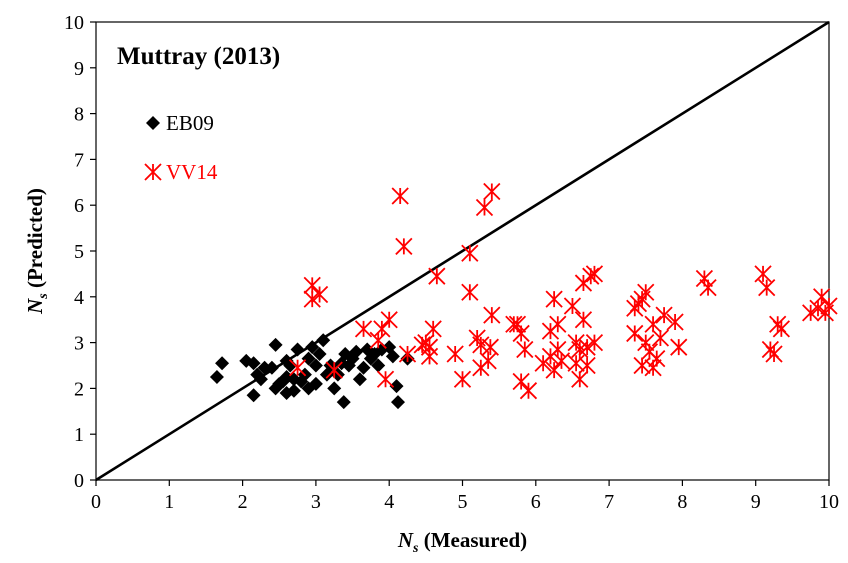  I want to click on x-tick-label: 3, so click(316, 502).